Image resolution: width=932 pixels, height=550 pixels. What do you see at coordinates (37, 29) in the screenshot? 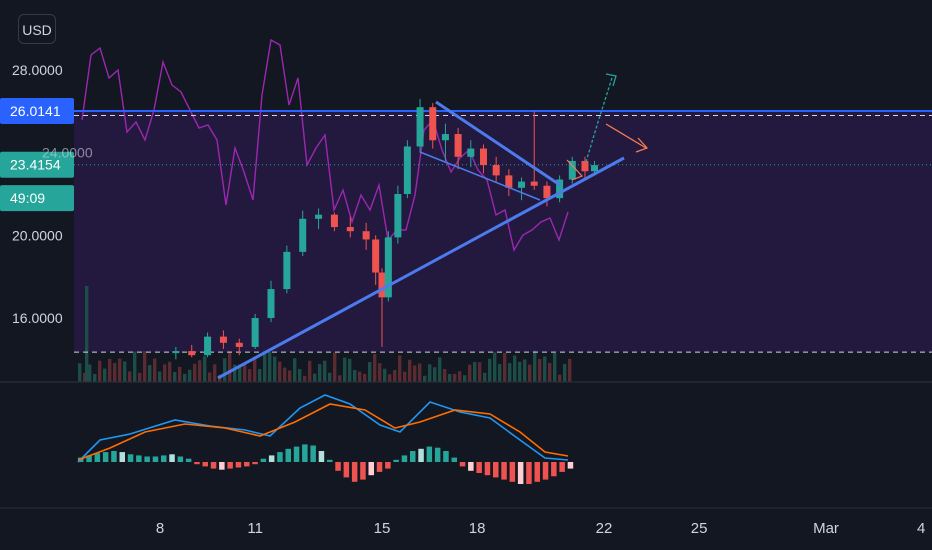
I see `currency-button: USD` at bounding box center [37, 29].